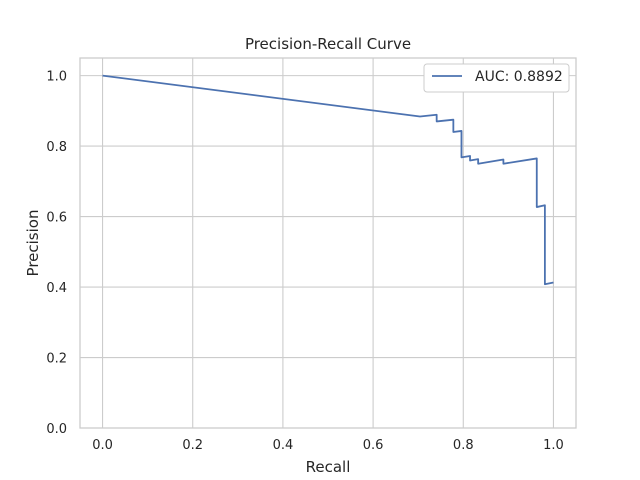  Describe the element at coordinates (328, 44) in the screenshot. I see `chart-title: Precision-Recall Curve` at that location.